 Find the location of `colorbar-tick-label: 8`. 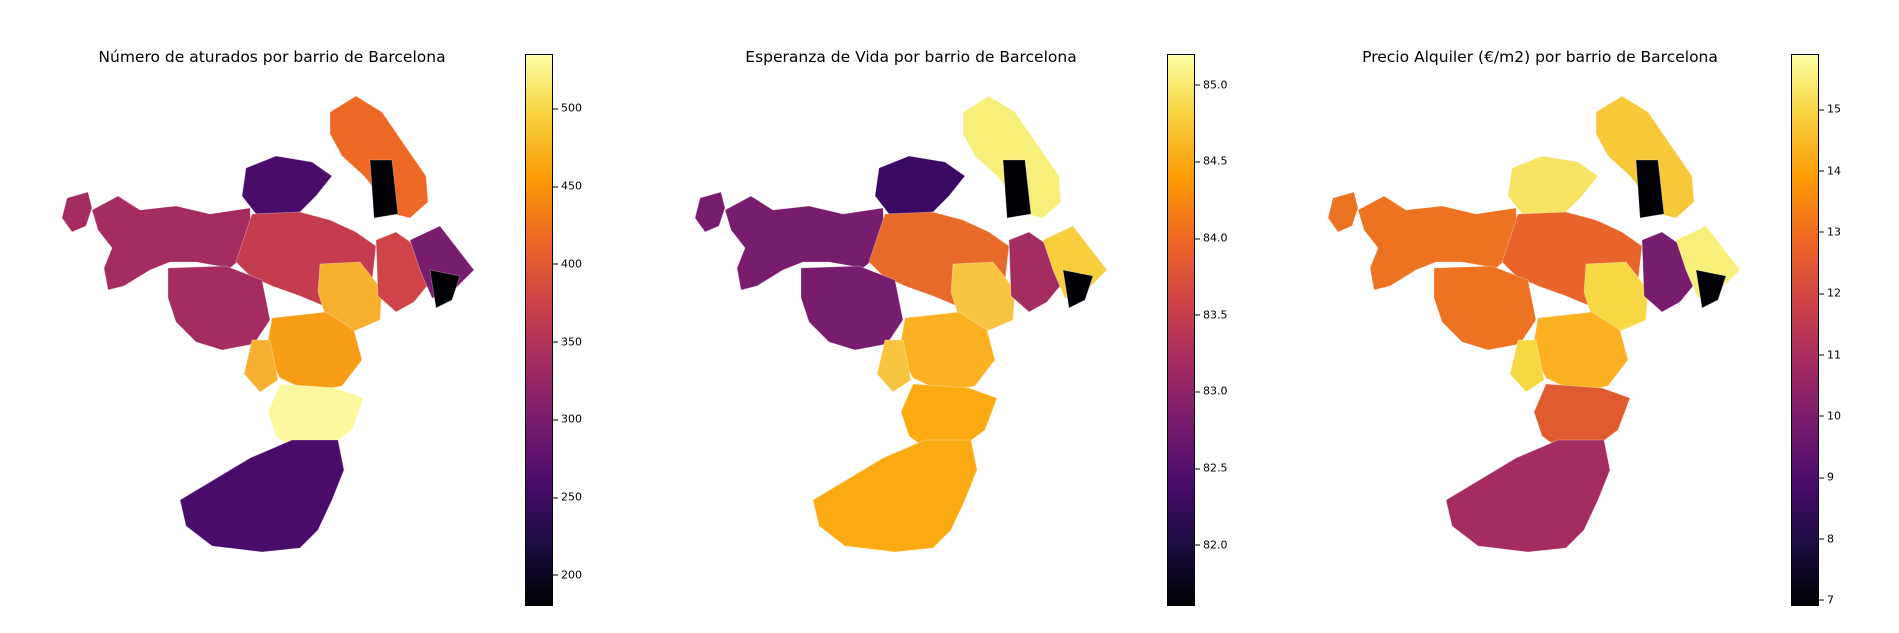

colorbar-tick-label: 8 is located at coordinates (1826, 539).